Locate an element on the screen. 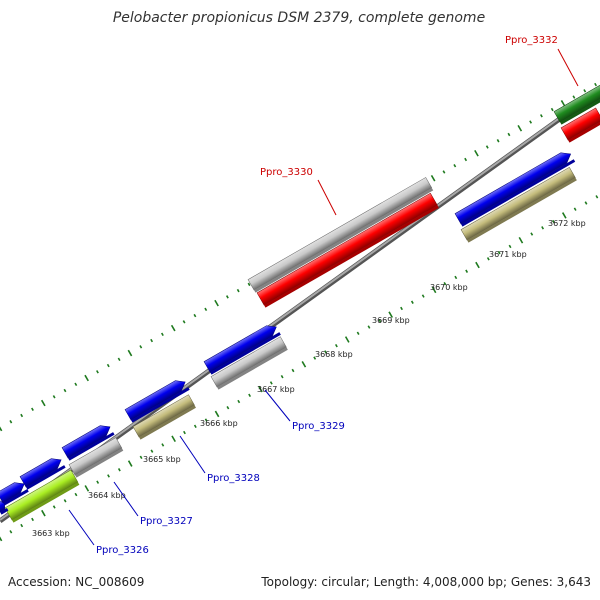  kbp-label: 3666 kbp is located at coordinates (219, 423).